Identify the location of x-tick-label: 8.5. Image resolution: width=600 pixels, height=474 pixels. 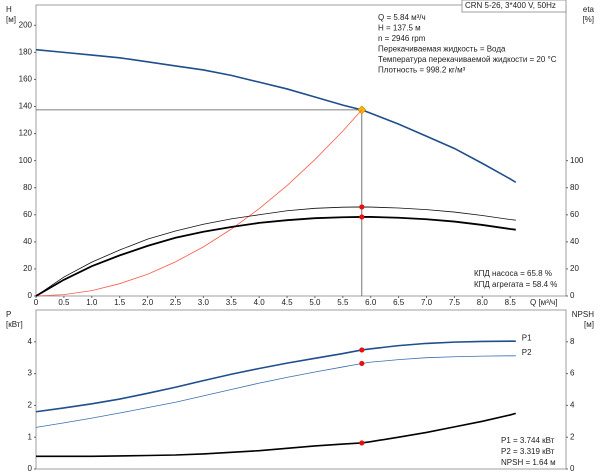
(511, 302).